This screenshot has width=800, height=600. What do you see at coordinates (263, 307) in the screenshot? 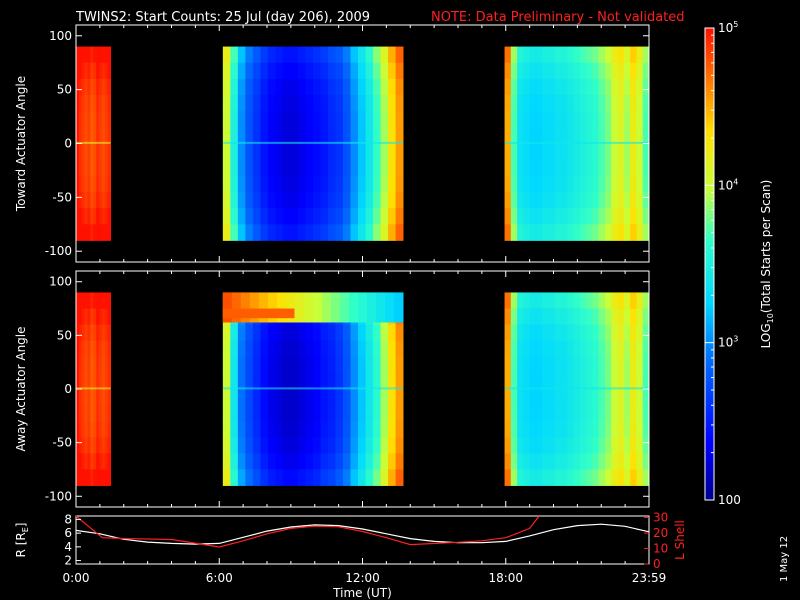
I see `band-cell` at bounding box center [263, 307].